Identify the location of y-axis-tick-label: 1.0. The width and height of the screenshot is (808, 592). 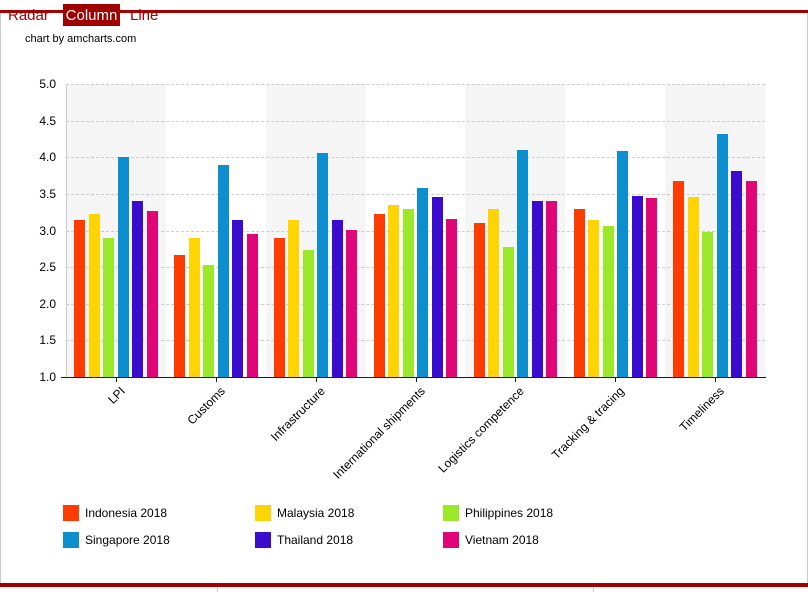
(47, 377).